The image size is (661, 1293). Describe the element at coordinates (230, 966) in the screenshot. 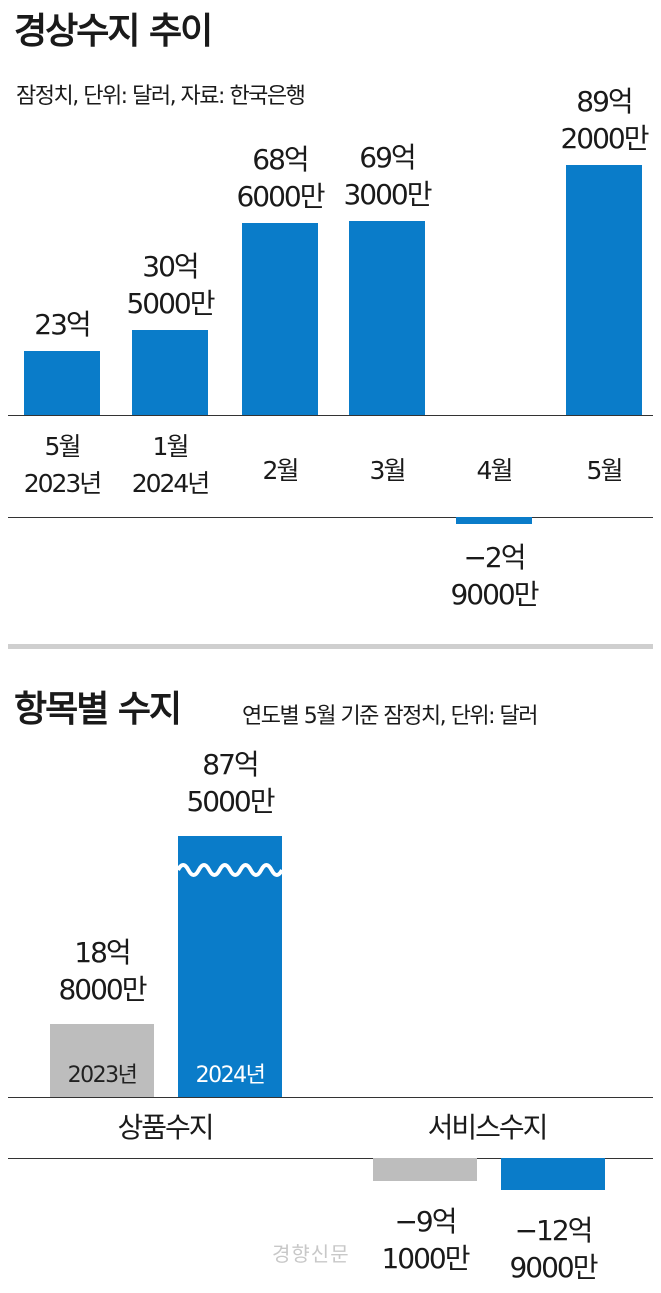

I see `bar-2024년-0` at that location.